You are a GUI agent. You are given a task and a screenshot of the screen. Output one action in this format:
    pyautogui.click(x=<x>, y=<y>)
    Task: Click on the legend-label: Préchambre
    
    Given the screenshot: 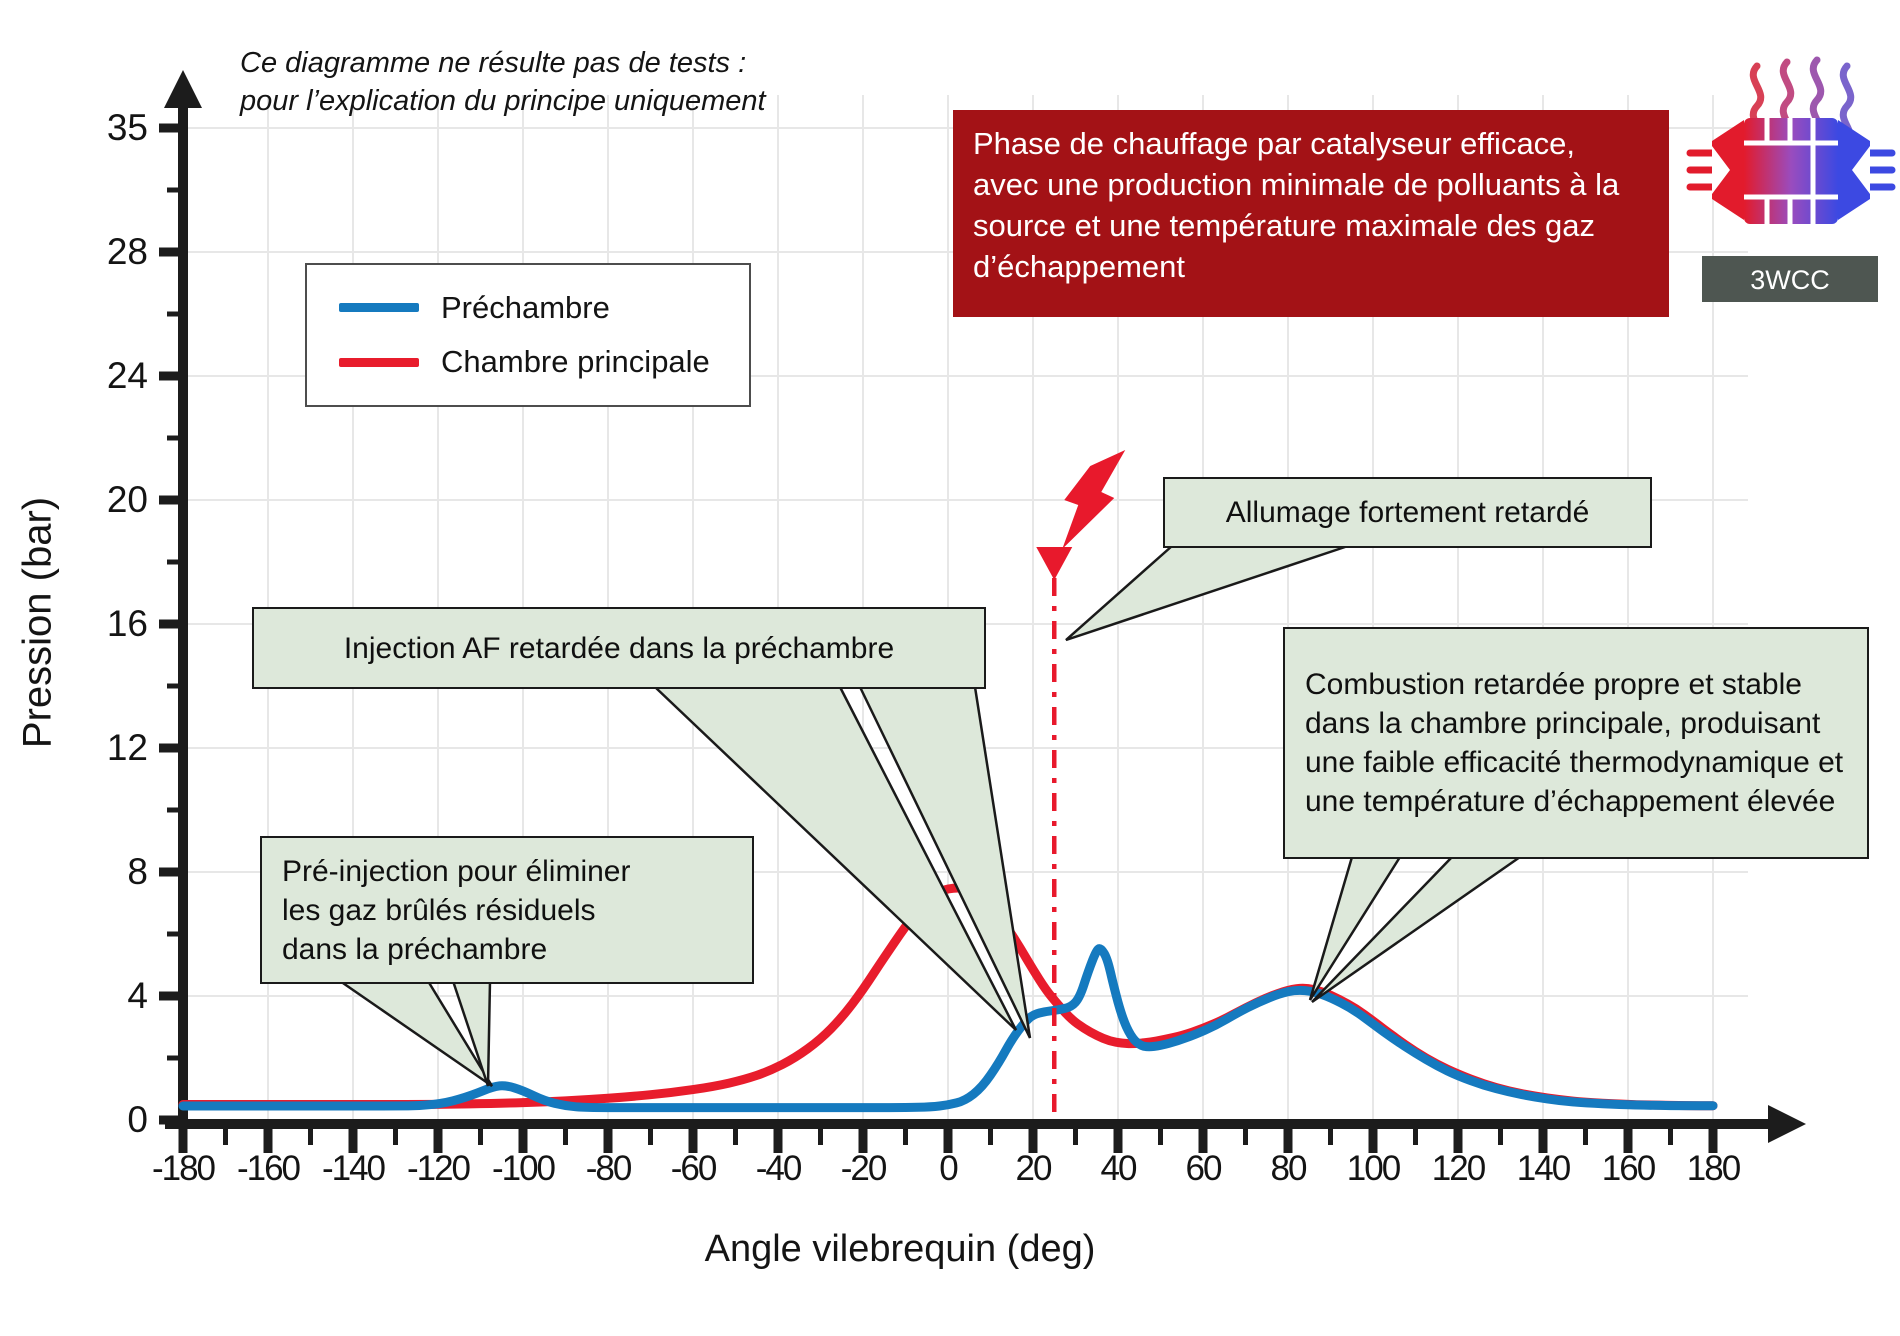 What is the action you would take?
    pyautogui.click(x=525, y=307)
    